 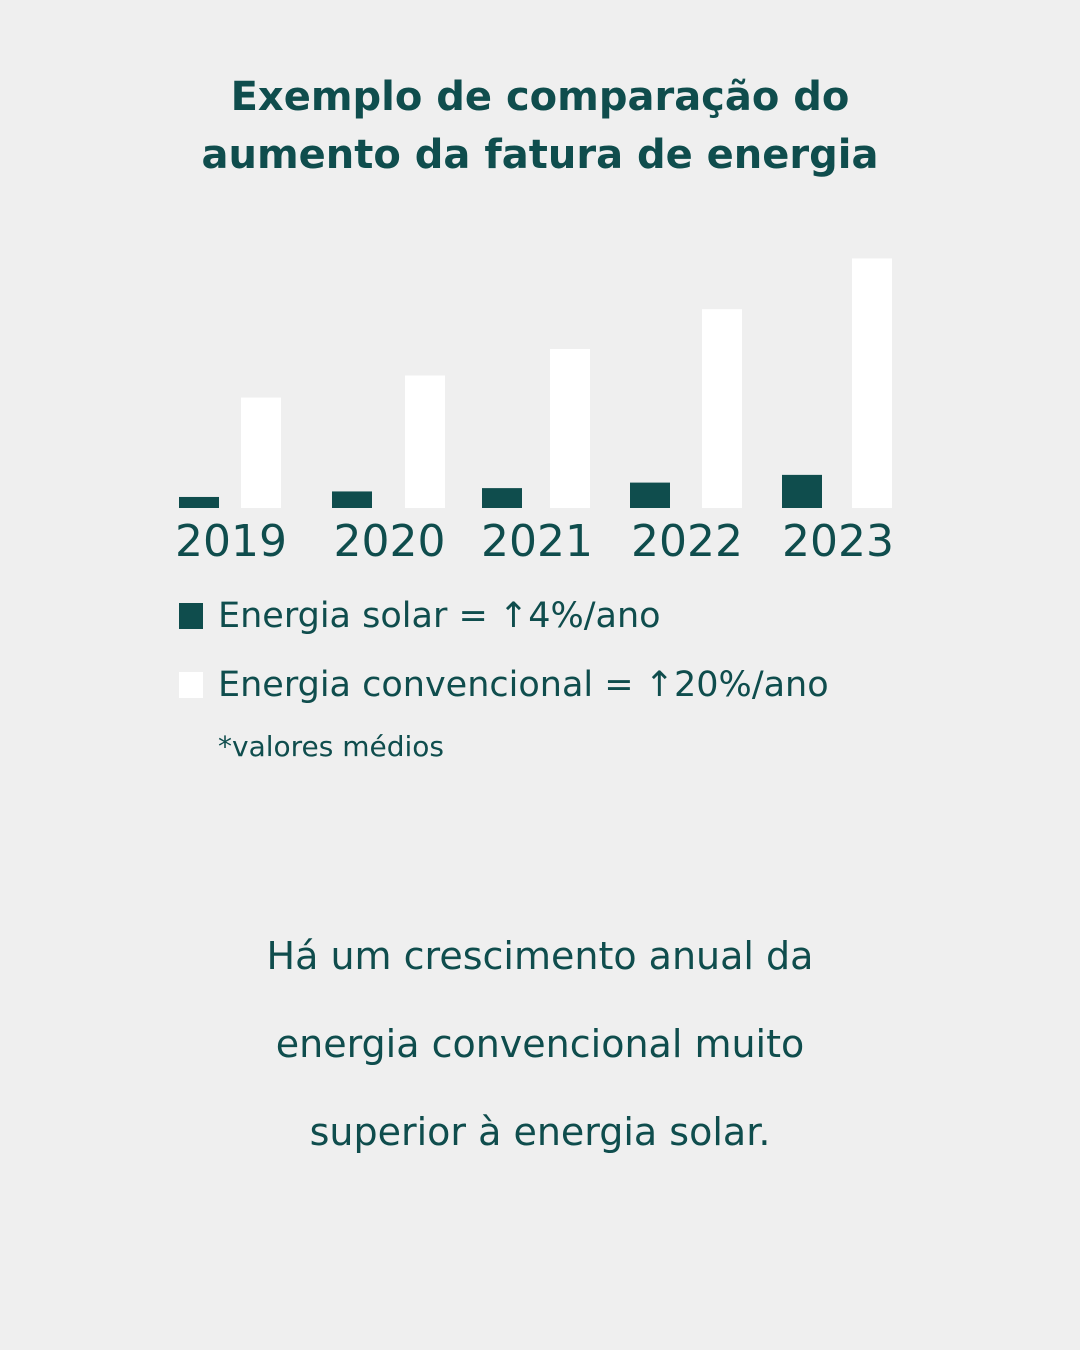 What do you see at coordinates (352, 499) in the screenshot?
I see `bar-solar-2020` at bounding box center [352, 499].